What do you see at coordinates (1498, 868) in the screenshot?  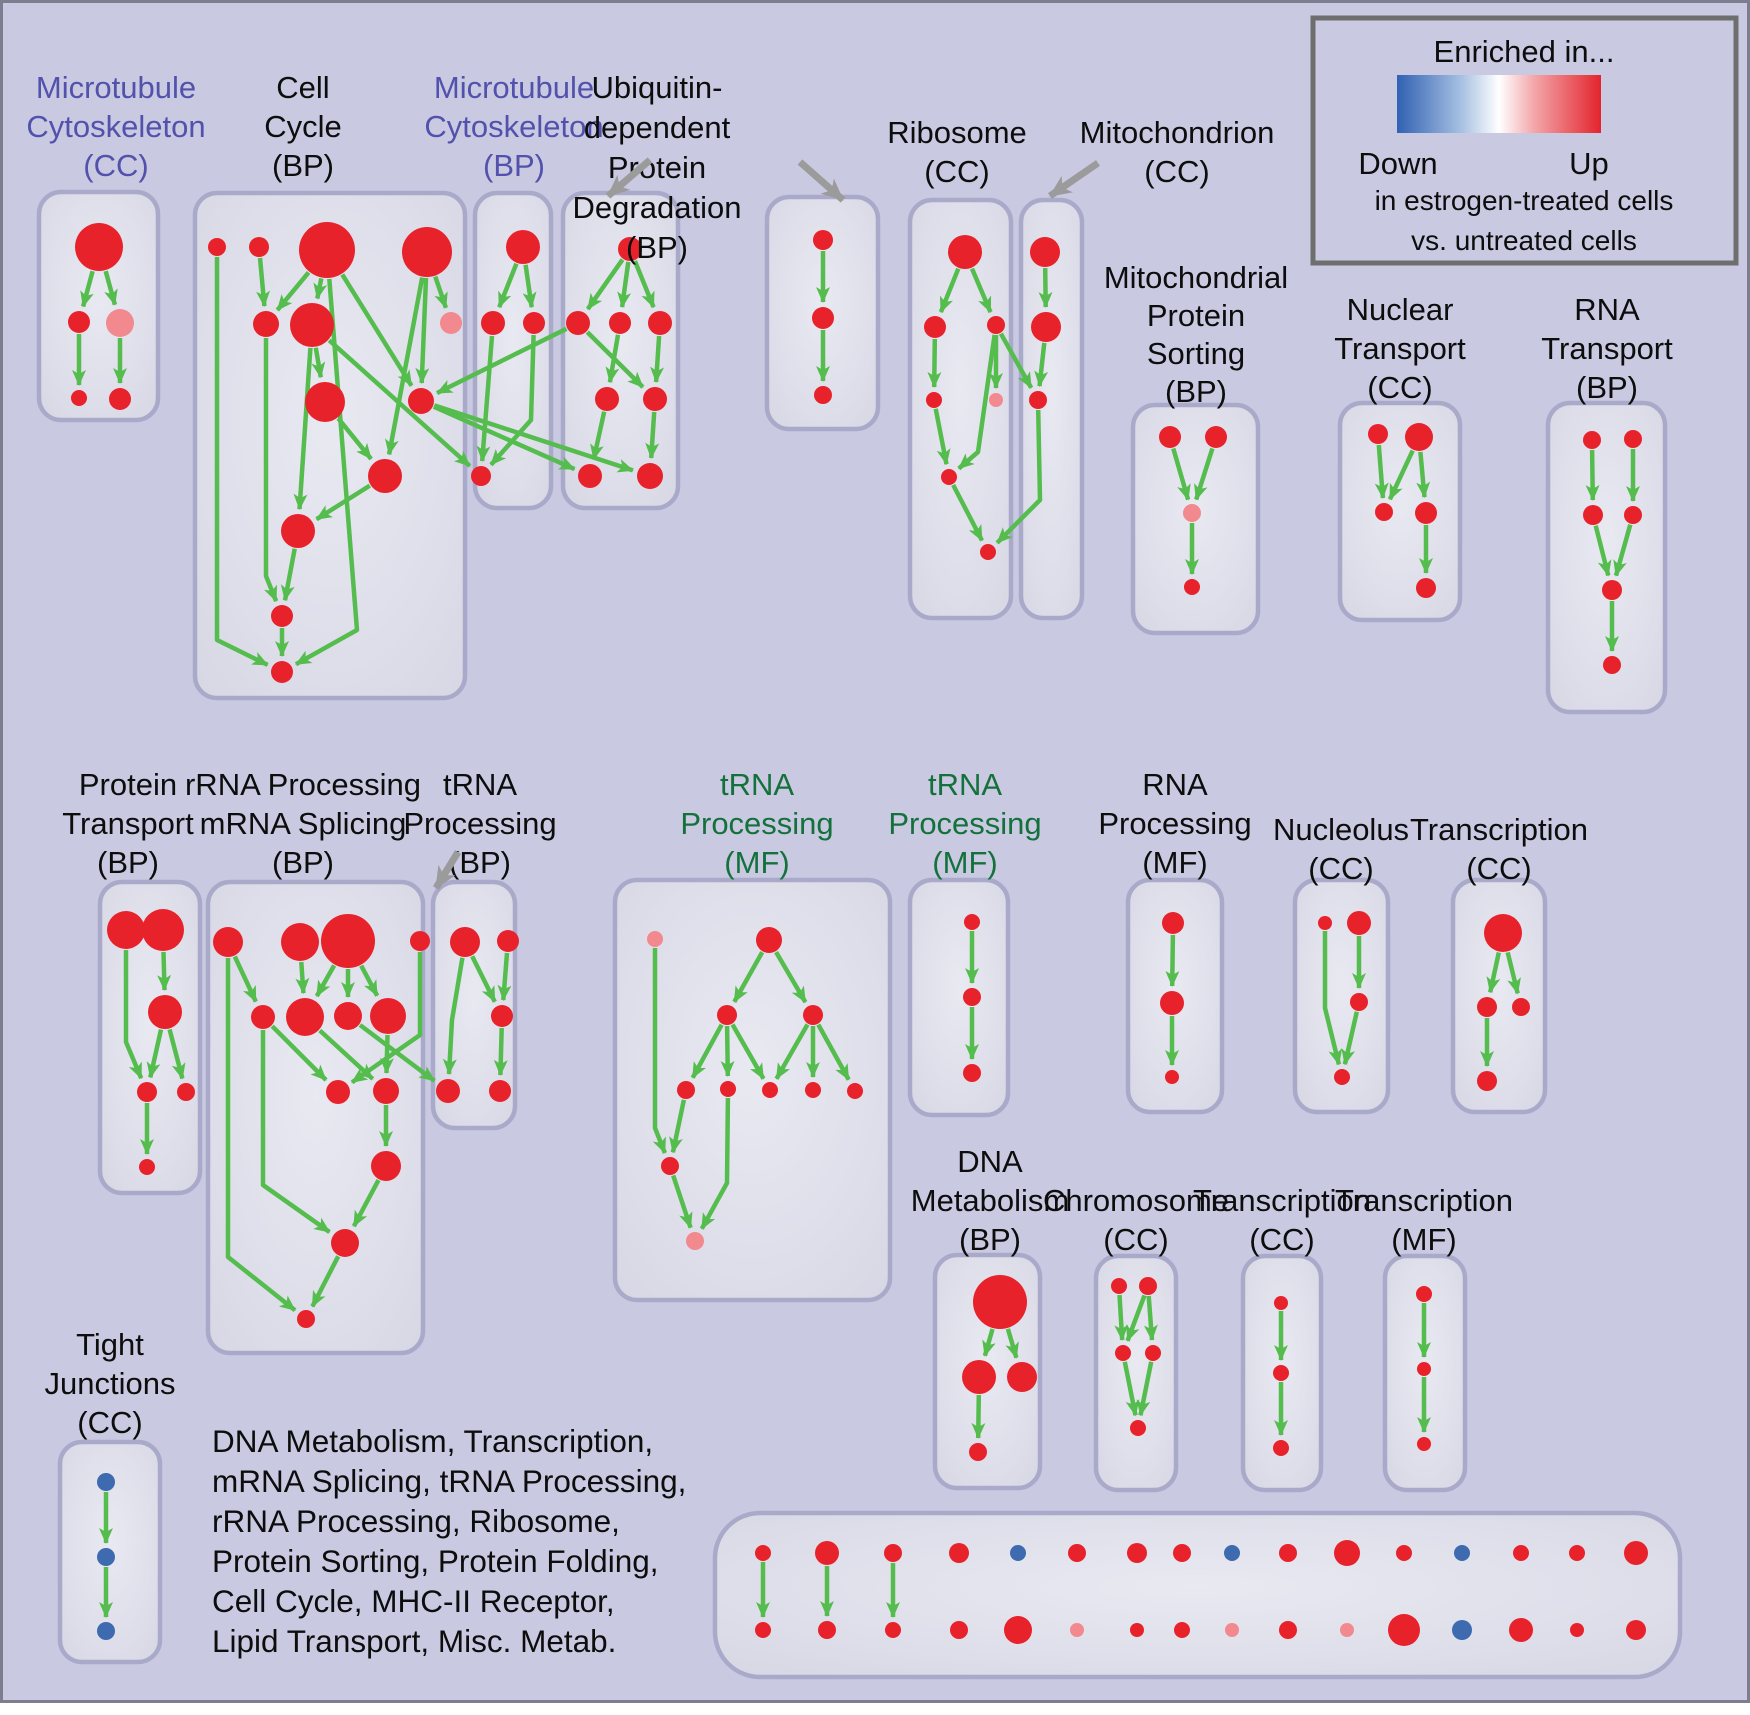 I see `group-label-transcription_cc1-line2: (CC)` at bounding box center [1498, 868].